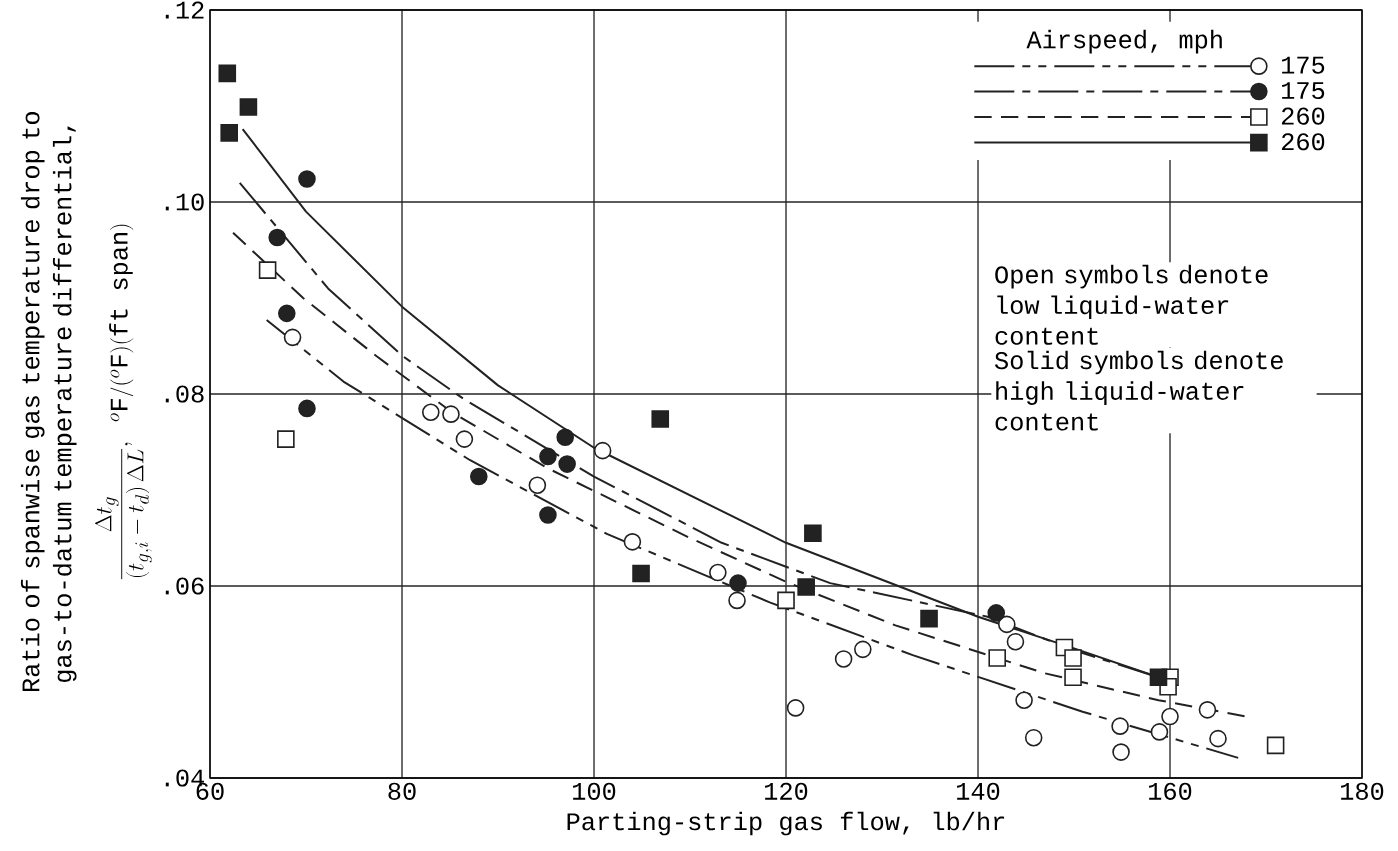 This screenshot has height=851, width=1398. I want to click on x-tick-label: 180, so click(1362, 791).